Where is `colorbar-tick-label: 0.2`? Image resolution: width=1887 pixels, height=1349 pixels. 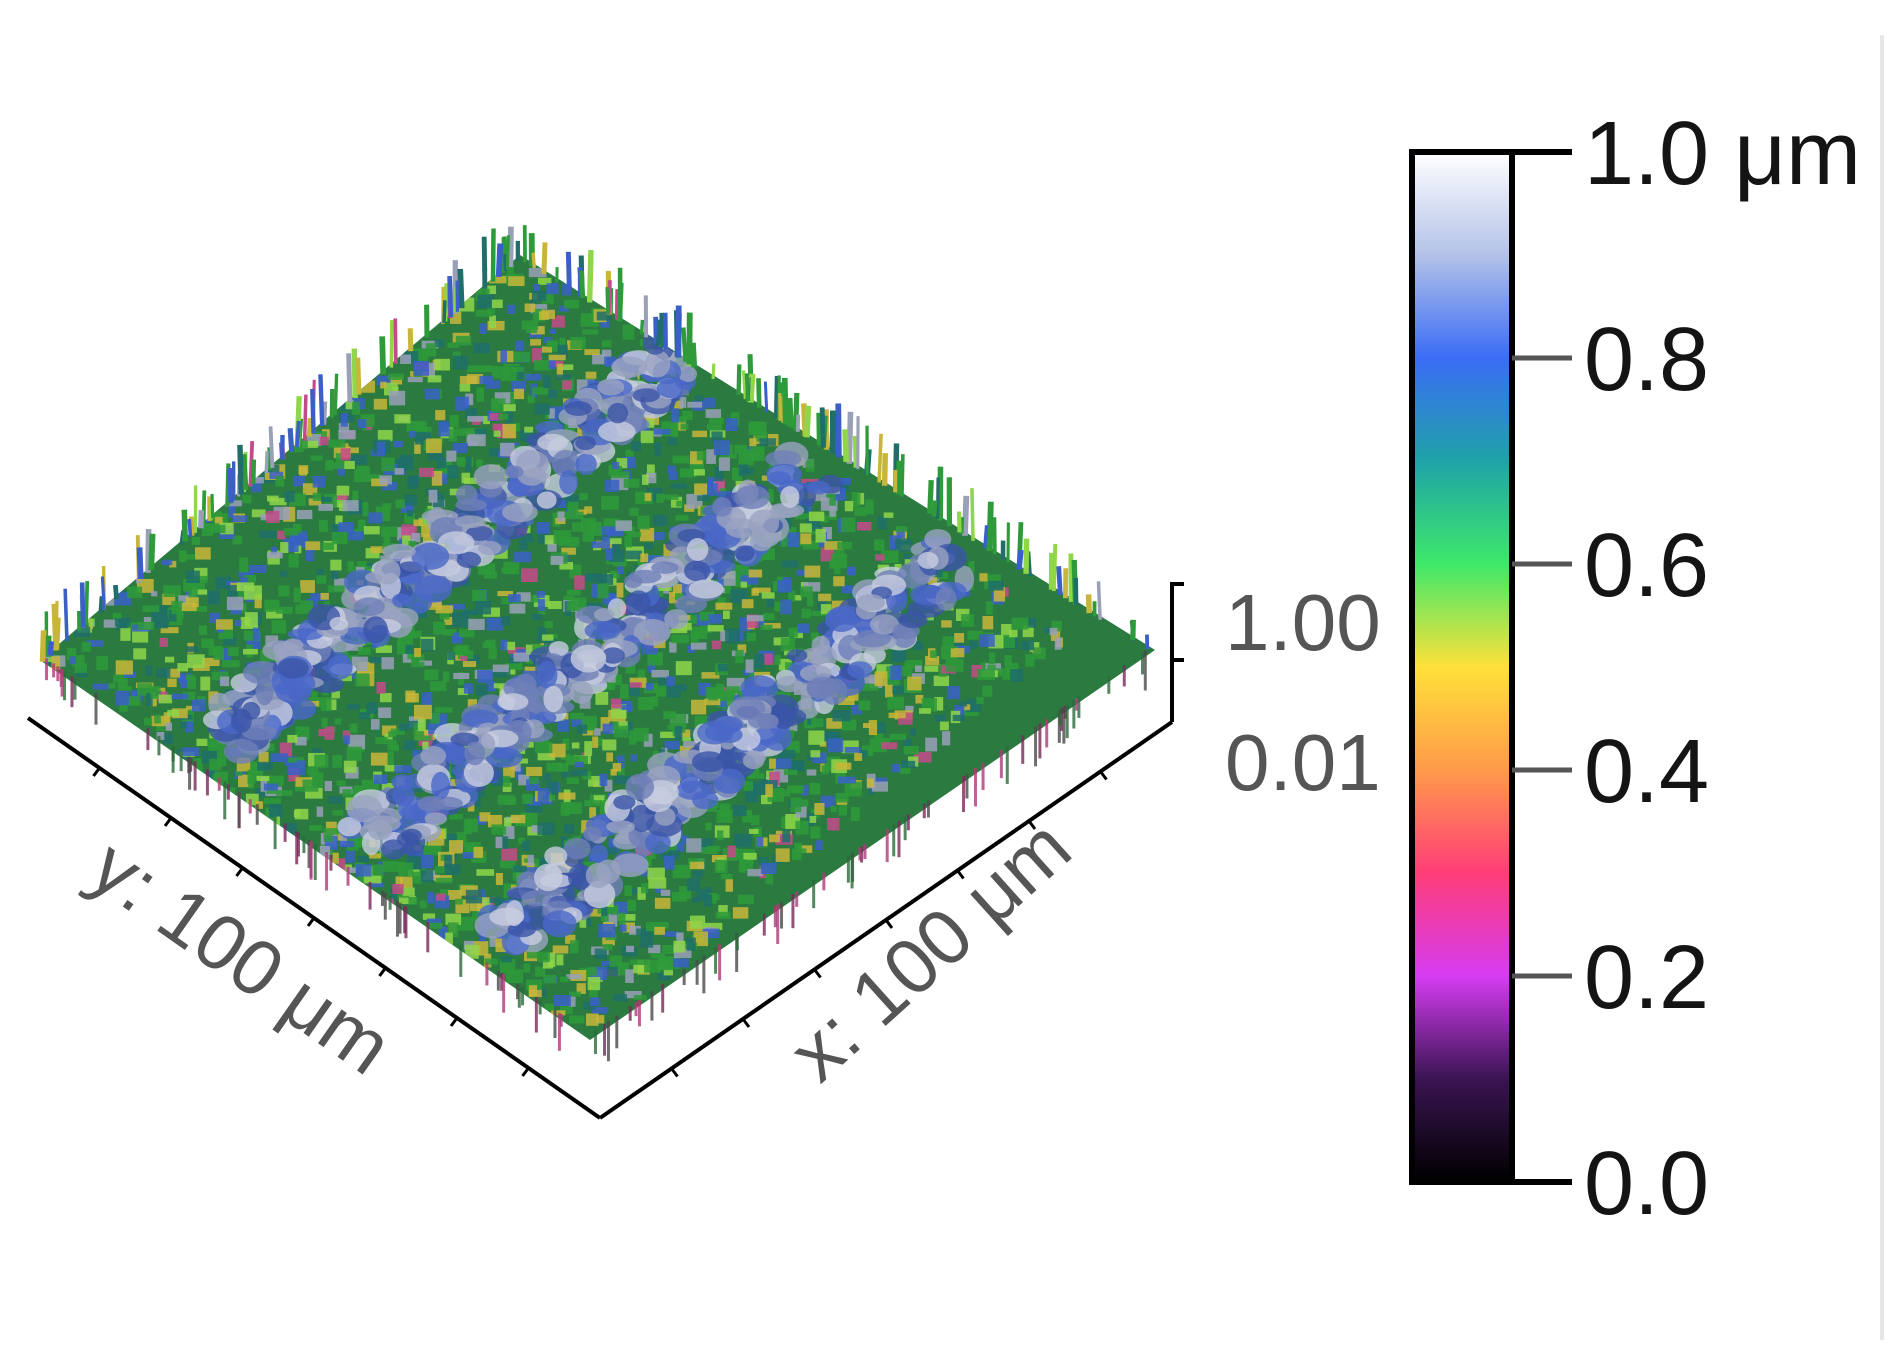 colorbar-tick-label: 0.2 is located at coordinates (1646, 978).